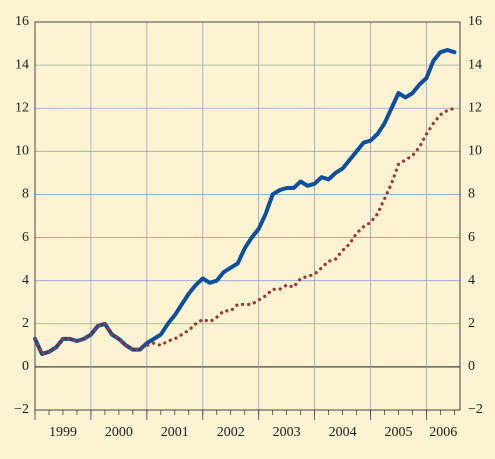  I want to click on x-tick-label: 2002, so click(231, 432).